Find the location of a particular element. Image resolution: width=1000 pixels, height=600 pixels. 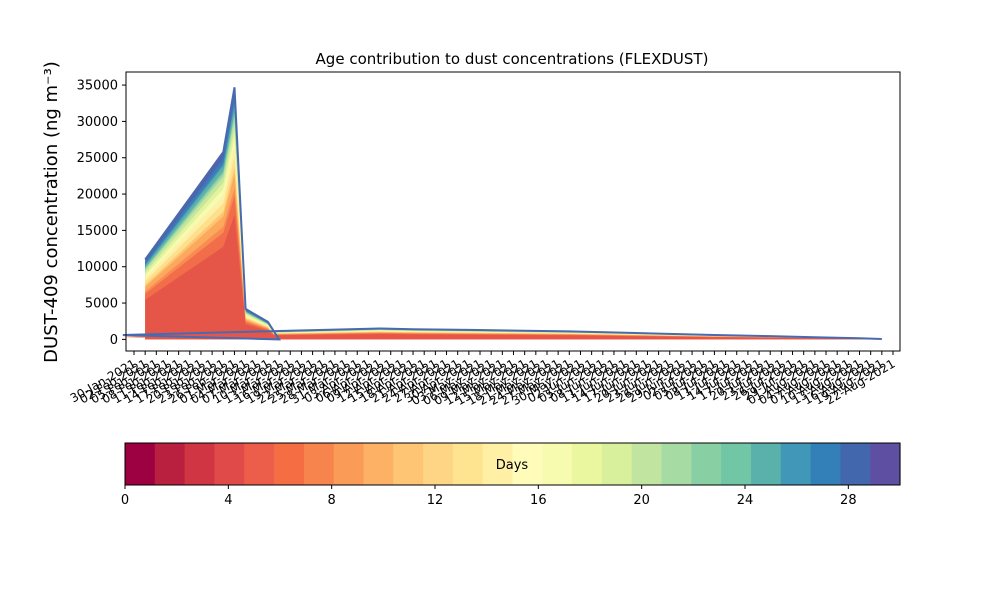

colorbar-ticks: 0 4 8 12 16 20 24 28 is located at coordinates (489, 496).